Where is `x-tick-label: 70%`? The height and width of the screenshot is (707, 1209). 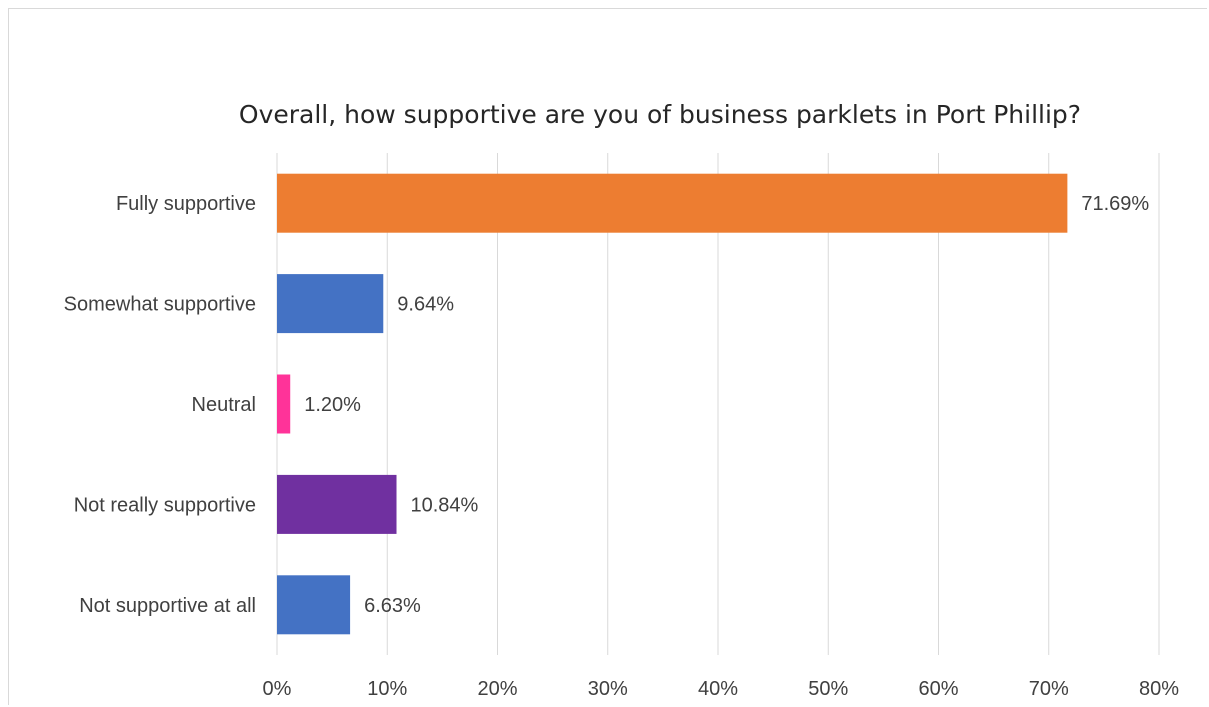
x-tick-label: 70% is located at coordinates (1049, 689).